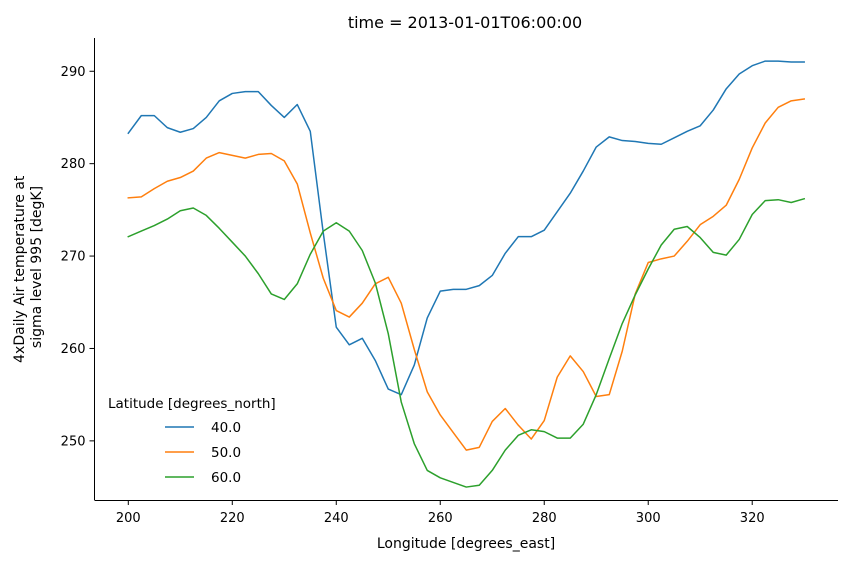  Describe the element at coordinates (73, 164) in the screenshot. I see `y-tick-label: 280` at that location.